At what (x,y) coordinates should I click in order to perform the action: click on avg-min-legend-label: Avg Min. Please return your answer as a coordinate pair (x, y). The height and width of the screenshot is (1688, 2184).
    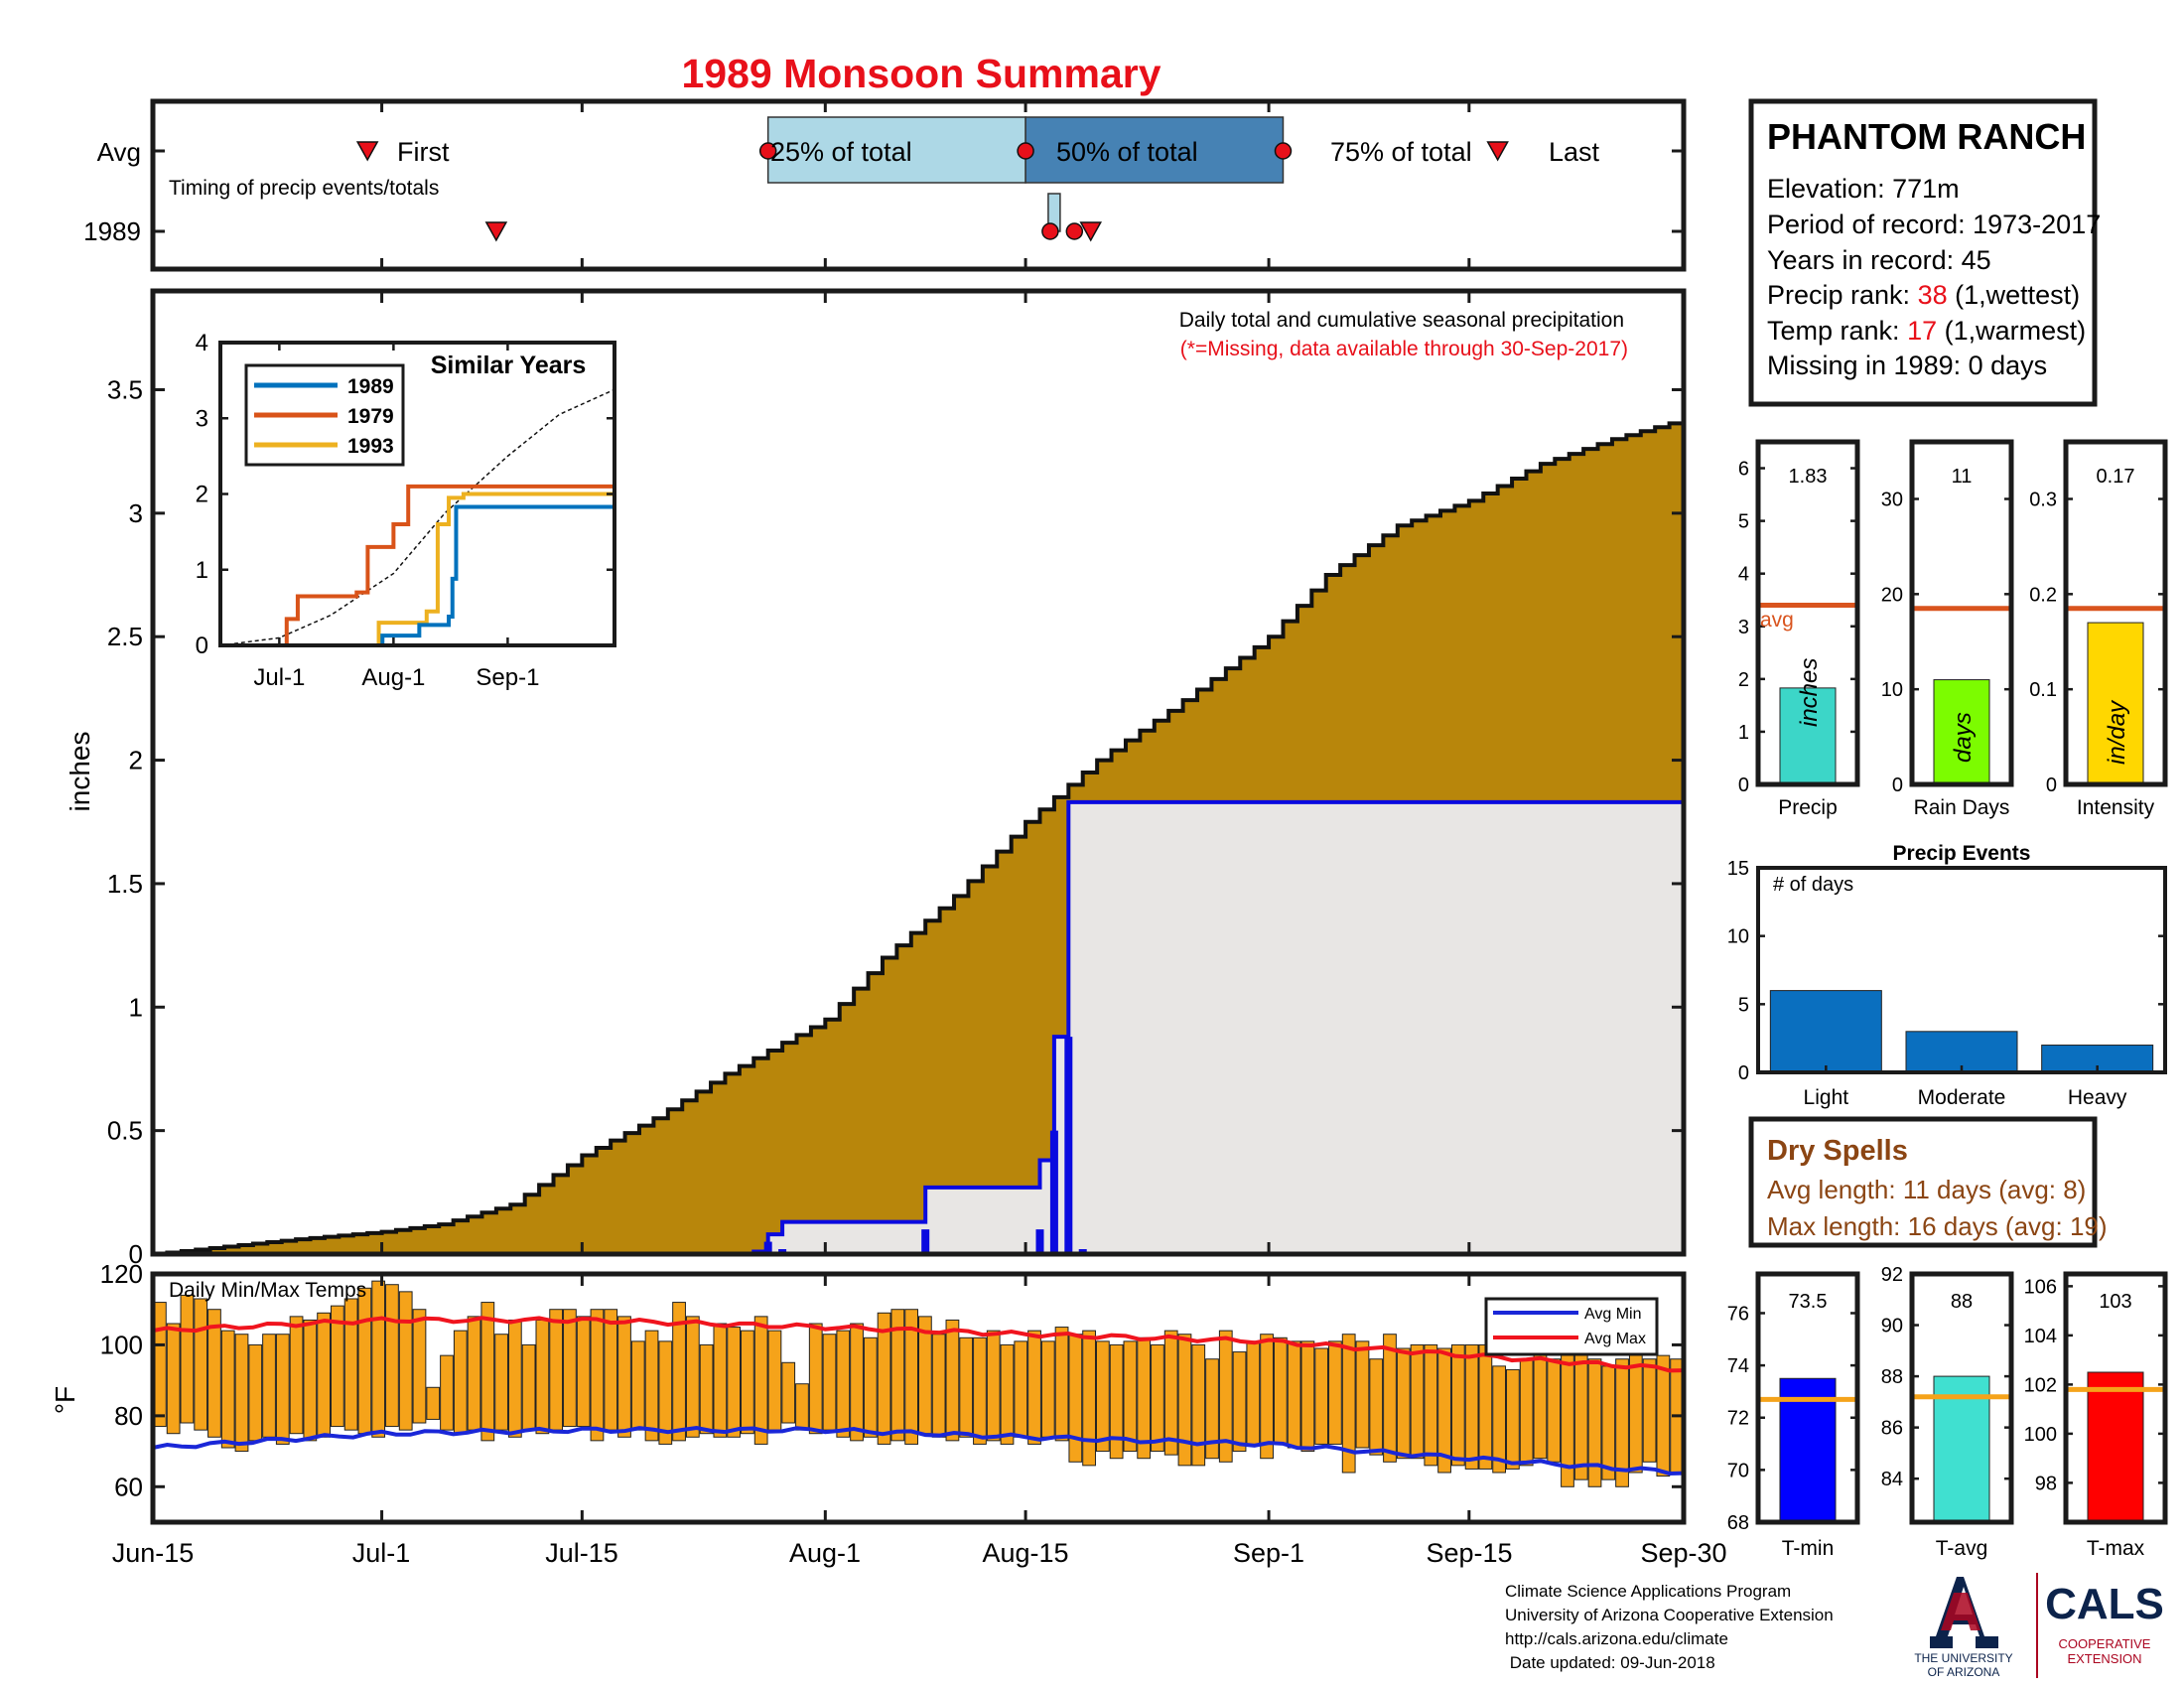
    Looking at the image, I should click on (1613, 1314).